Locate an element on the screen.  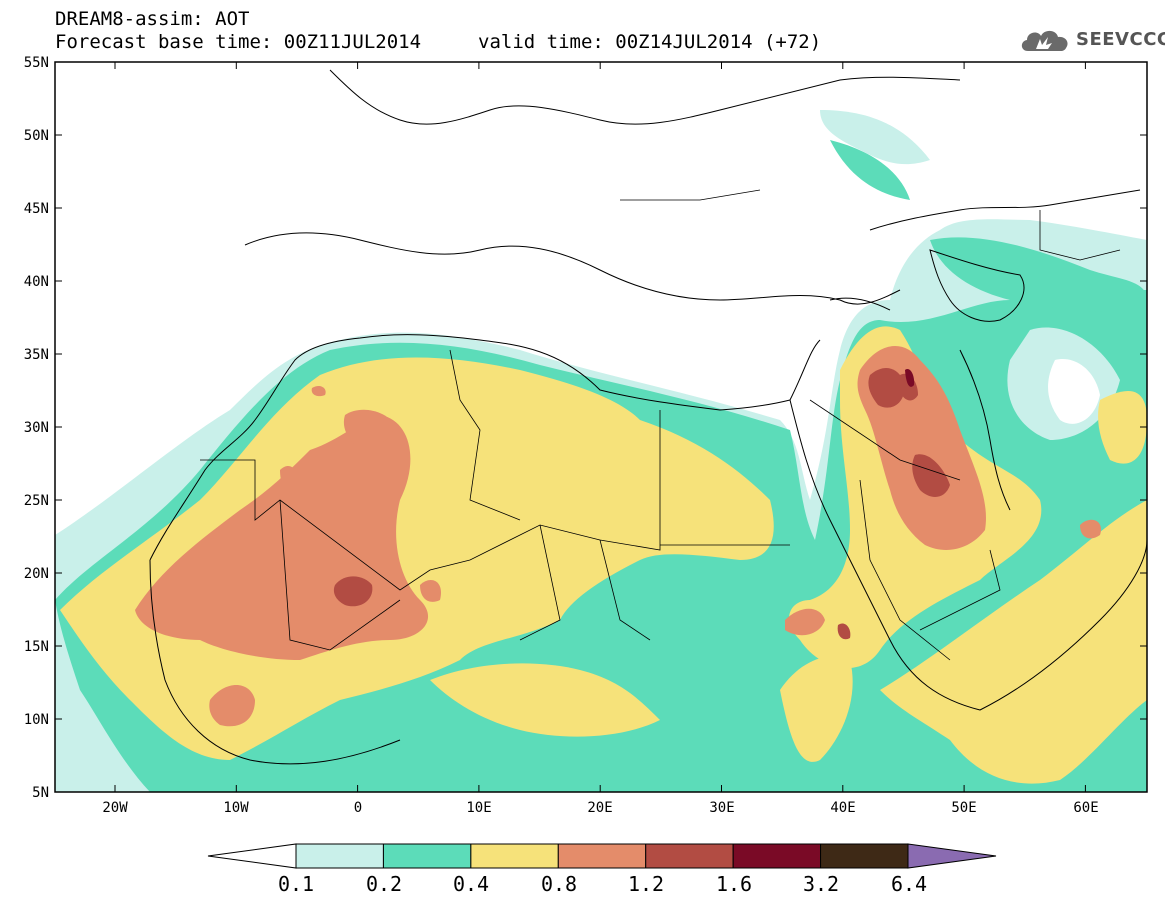
colorbar is located at coordinates (602, 856).